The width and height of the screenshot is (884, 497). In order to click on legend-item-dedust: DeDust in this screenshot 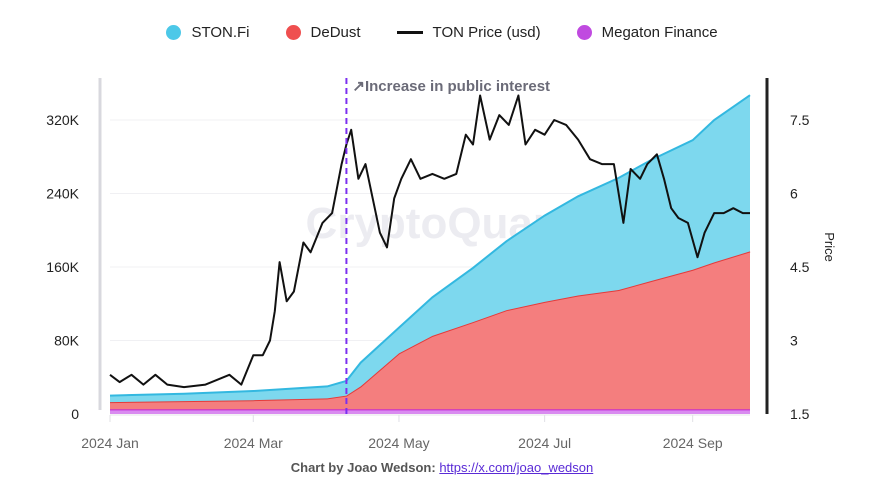, I will do `click(323, 32)`.